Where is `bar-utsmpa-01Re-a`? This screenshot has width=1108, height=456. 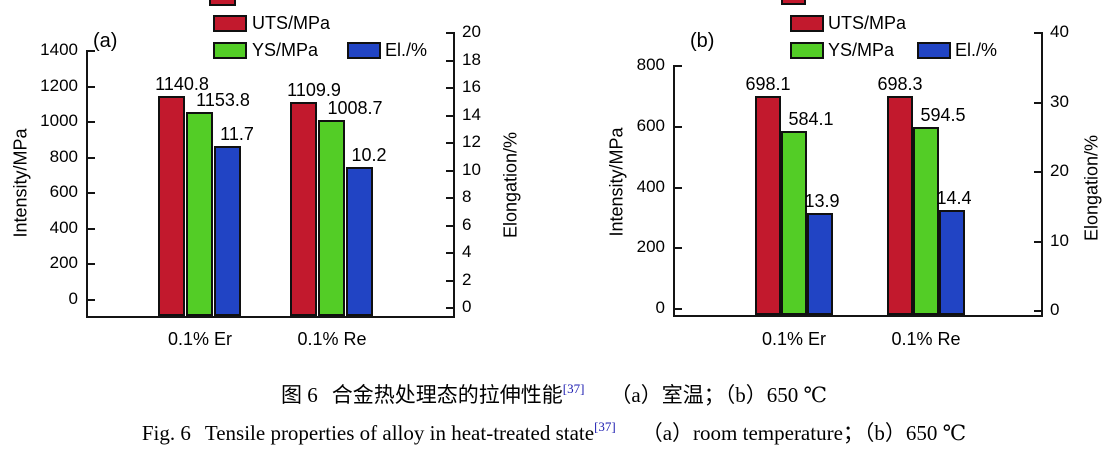 bar-utsmpa-01Re-a is located at coordinates (303, 209).